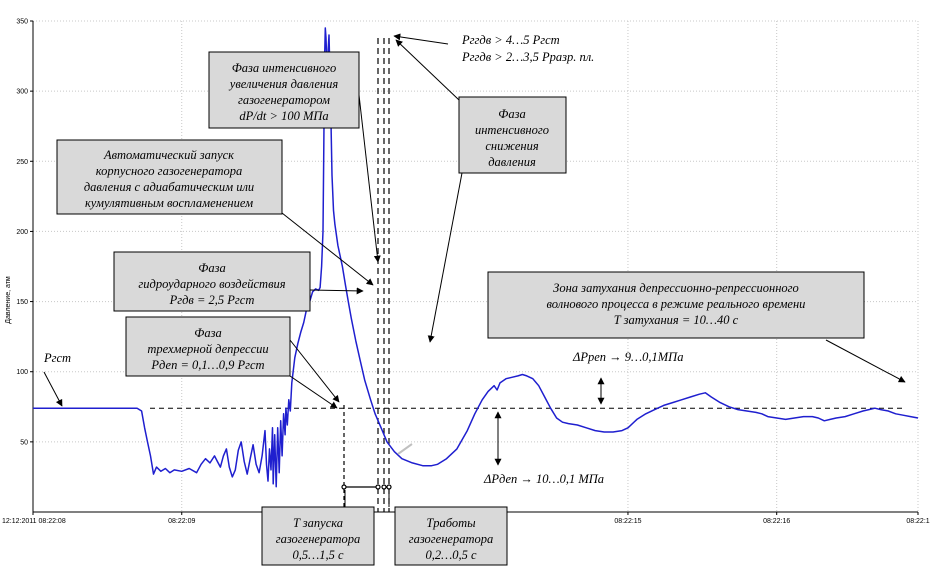 This screenshot has width=932, height=574. I want to click on box-intensive-decrease, so click(512, 135).